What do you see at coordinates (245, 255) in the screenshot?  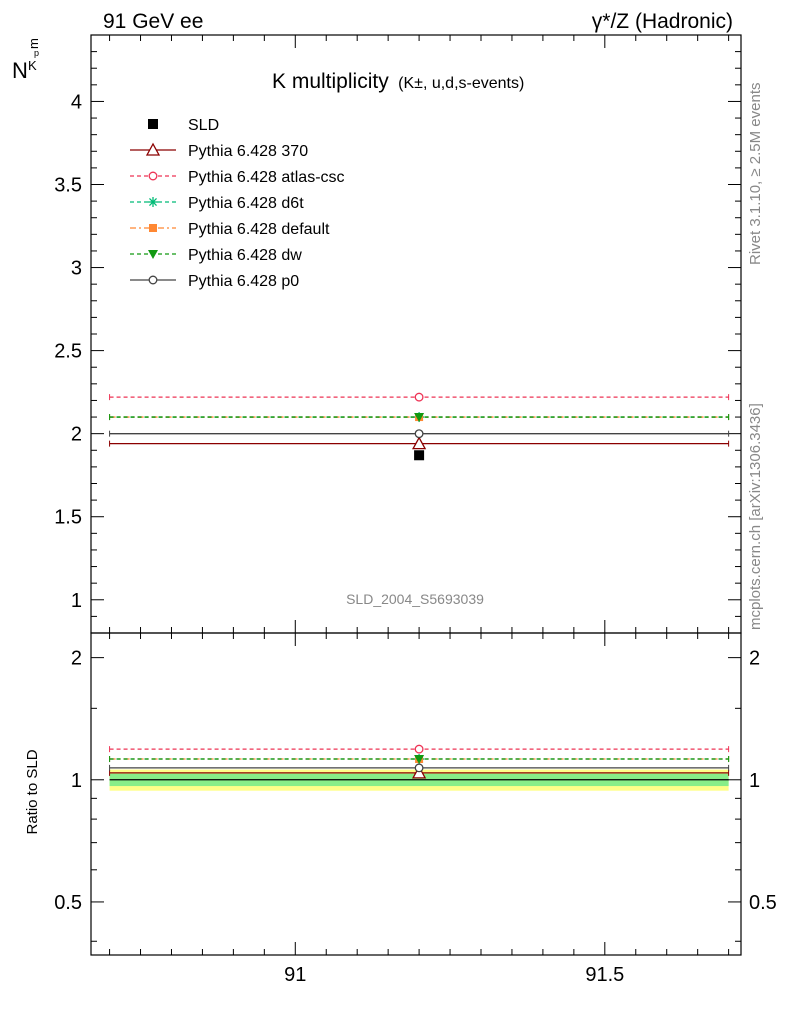 I see `legend-label: Pythia 6.428 dw` at bounding box center [245, 255].